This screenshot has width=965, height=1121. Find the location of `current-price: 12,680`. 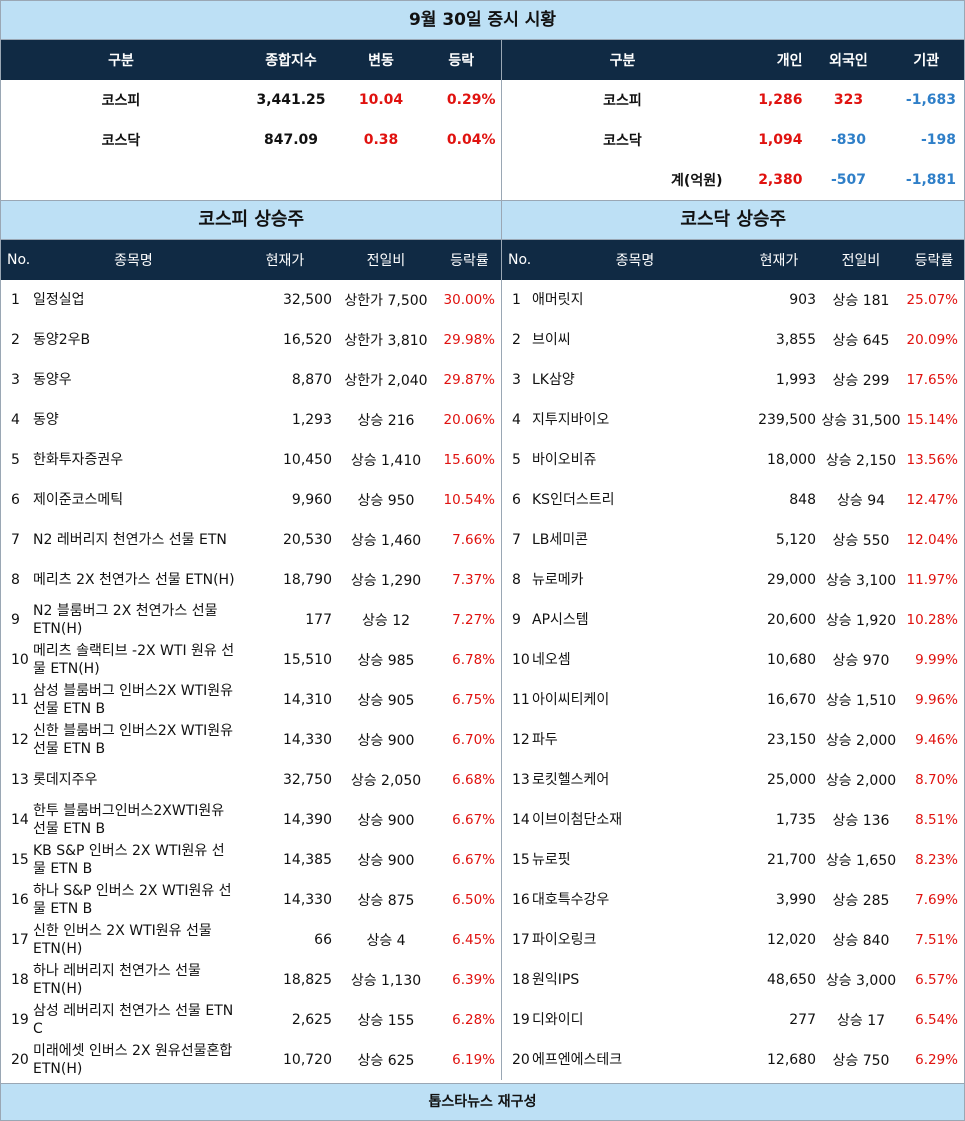

current-price: 12,680 is located at coordinates (791, 1060).